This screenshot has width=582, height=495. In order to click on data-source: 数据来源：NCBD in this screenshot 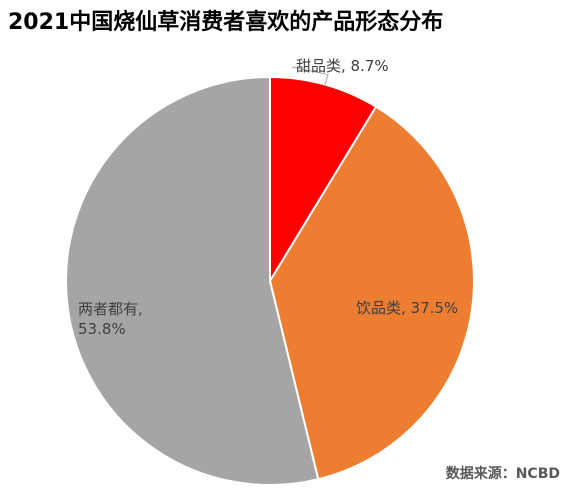, I will do `click(502, 474)`.